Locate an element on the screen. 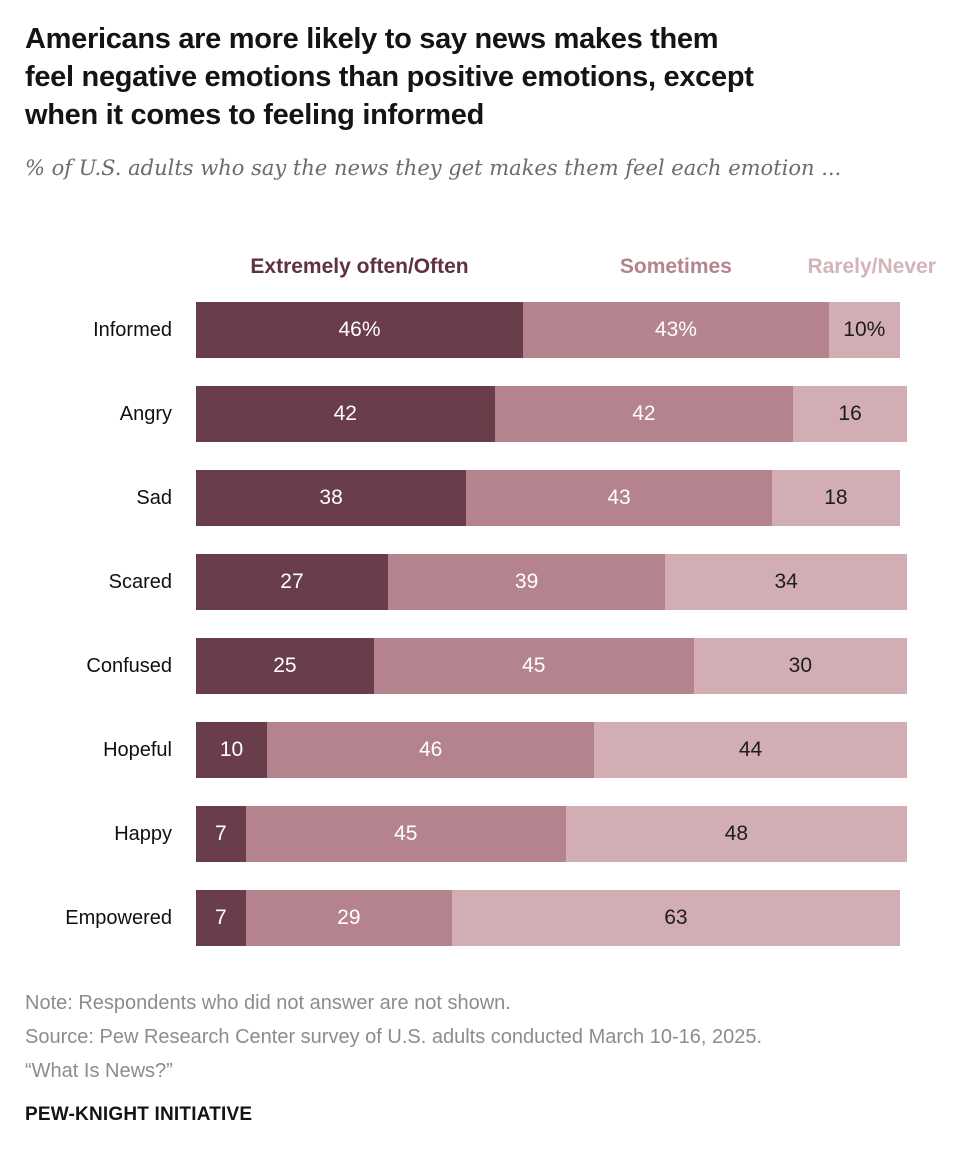 This screenshot has height=1174, width=976. row-label: Informed is located at coordinates (132, 329).